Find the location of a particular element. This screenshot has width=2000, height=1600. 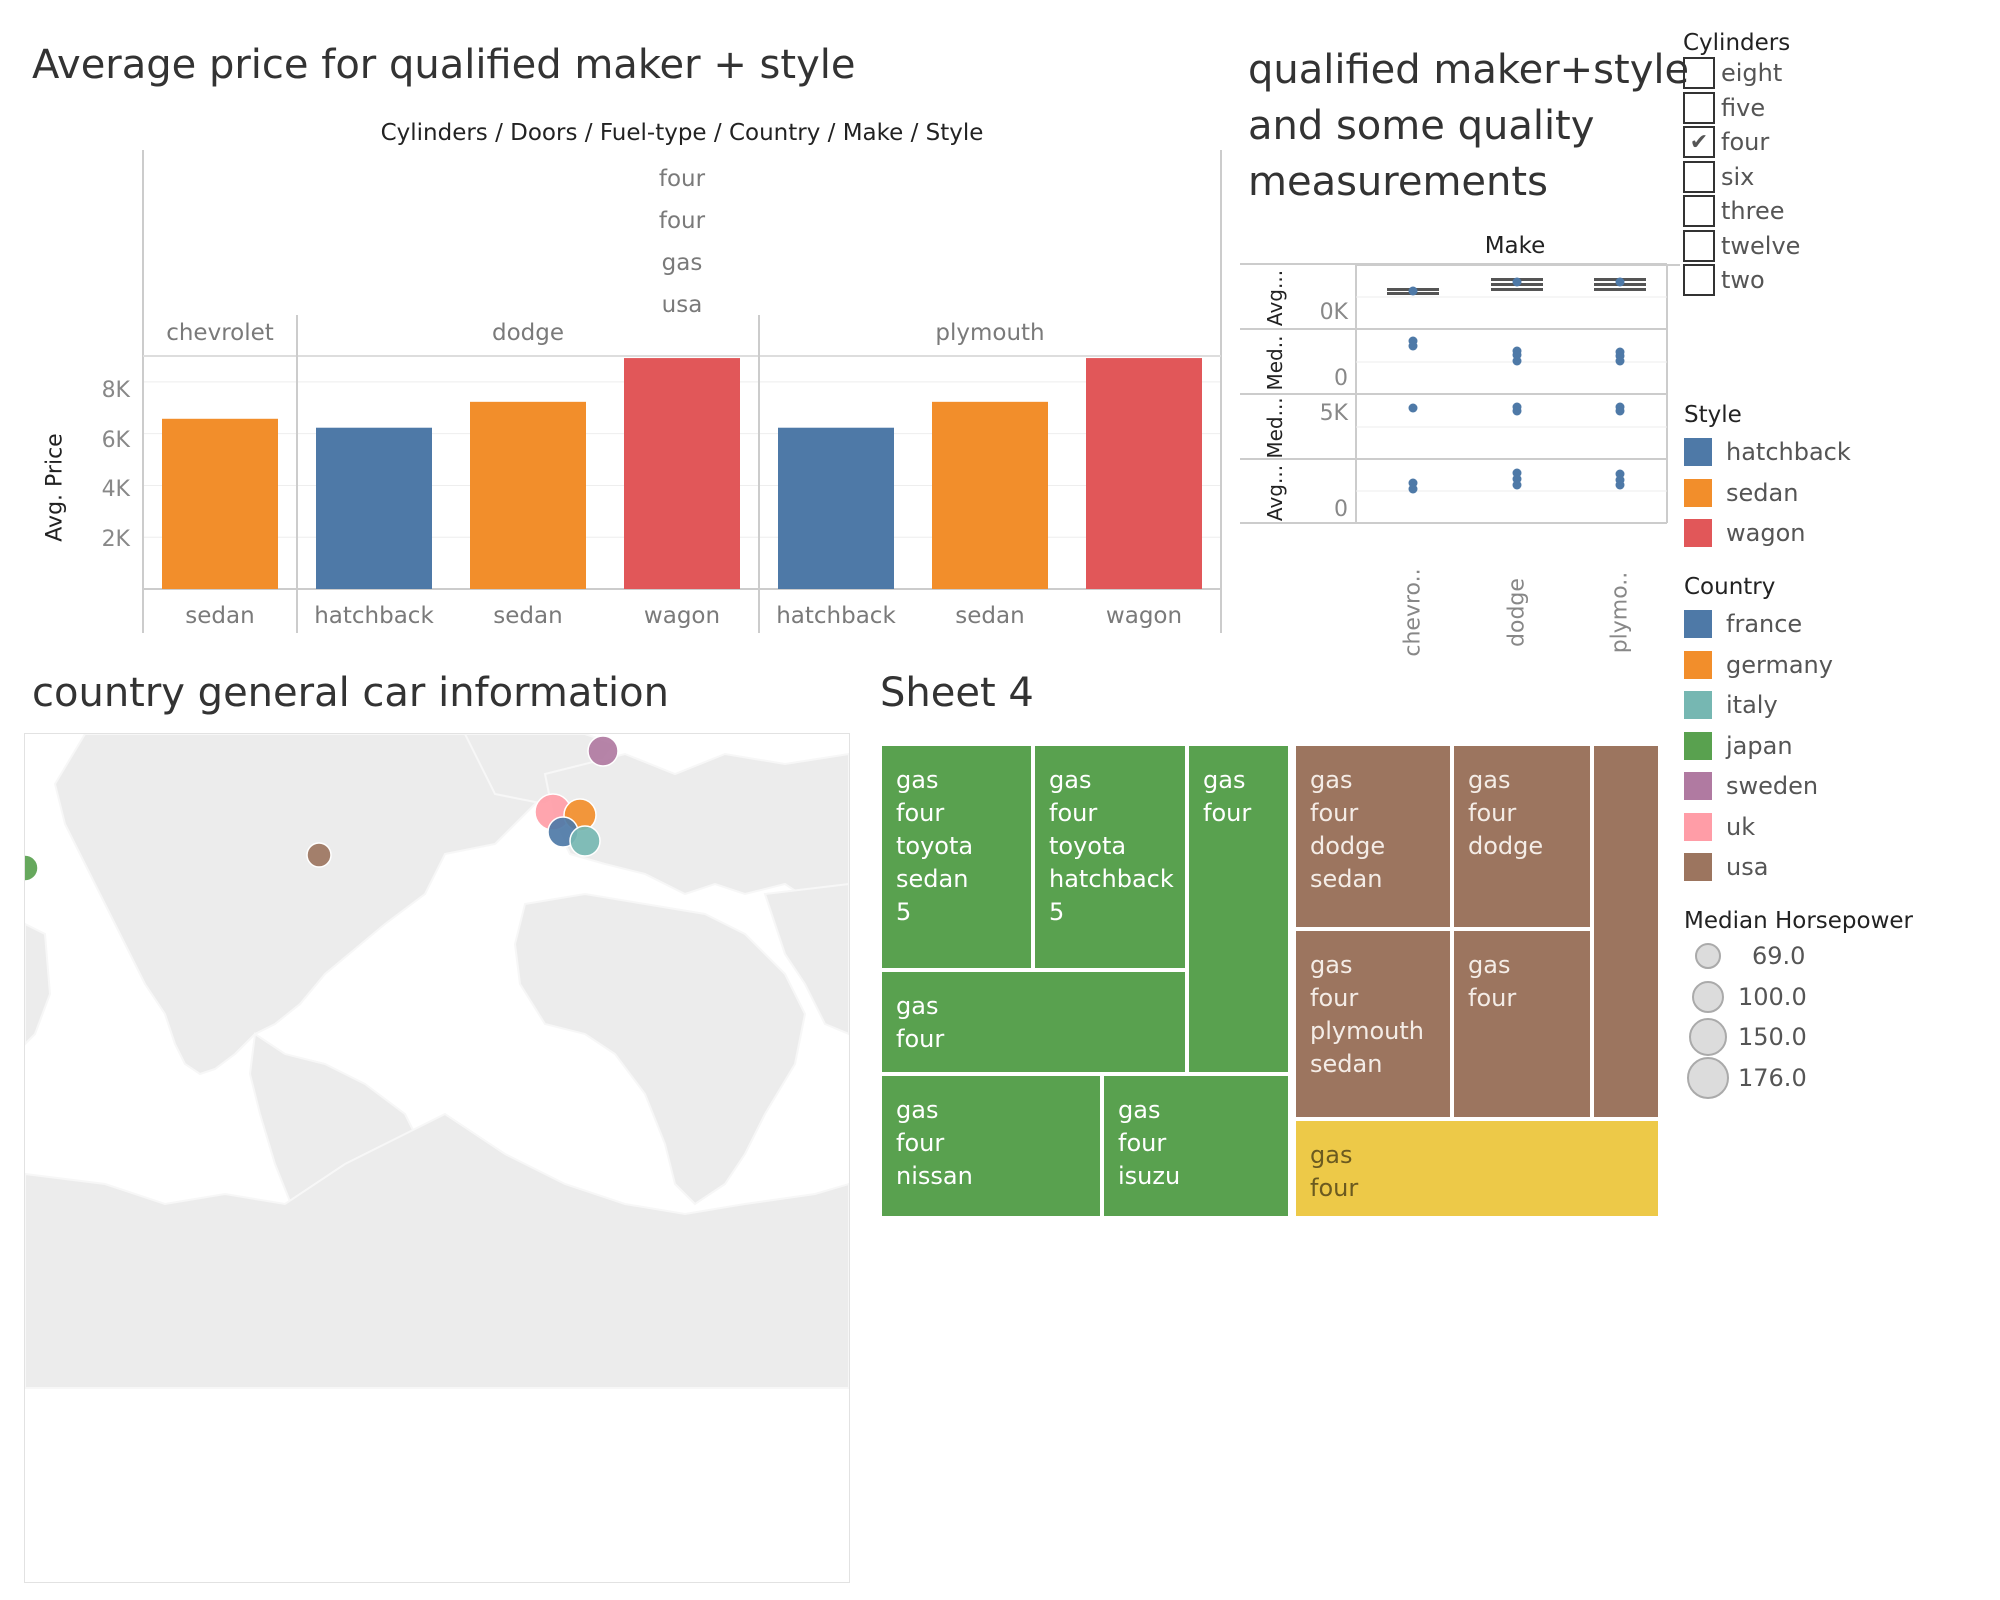

checkbox-label: two is located at coordinates (1743, 280).